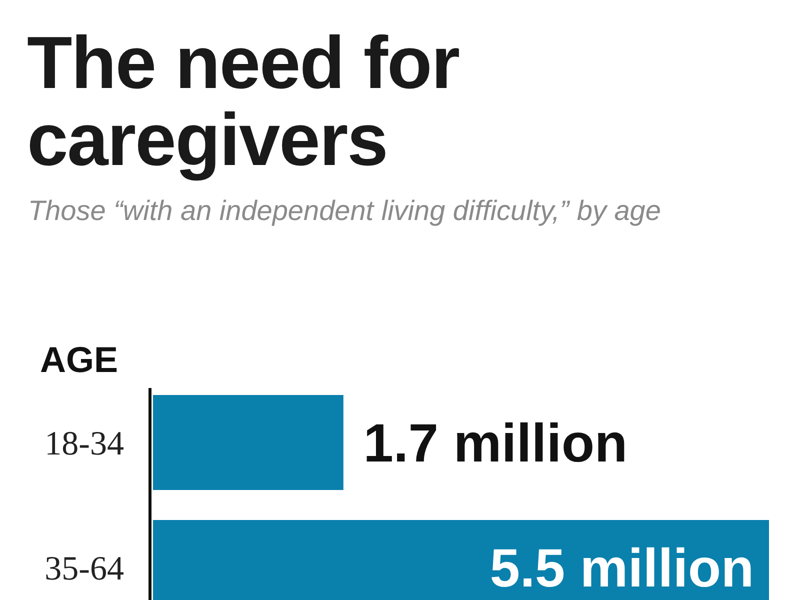  I want to click on data-label: 5.5 million, so click(622, 568).